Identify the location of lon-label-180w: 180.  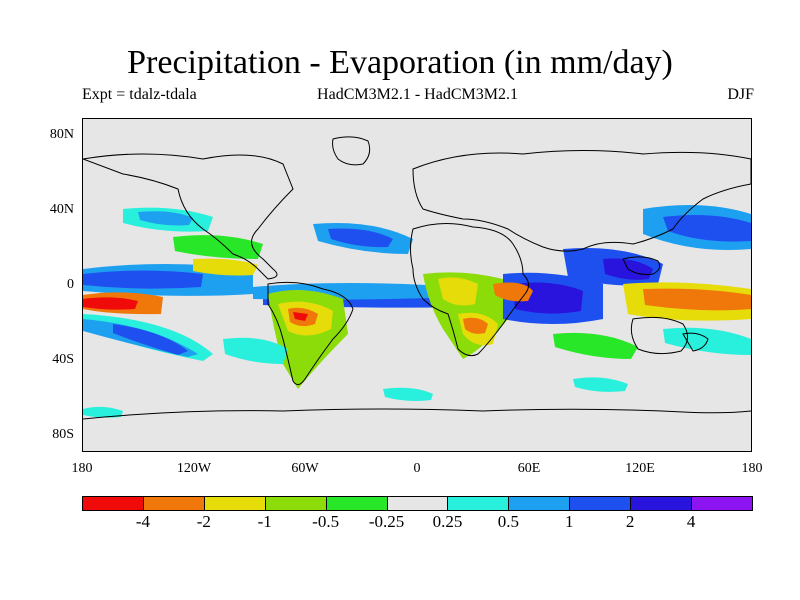
(82, 468).